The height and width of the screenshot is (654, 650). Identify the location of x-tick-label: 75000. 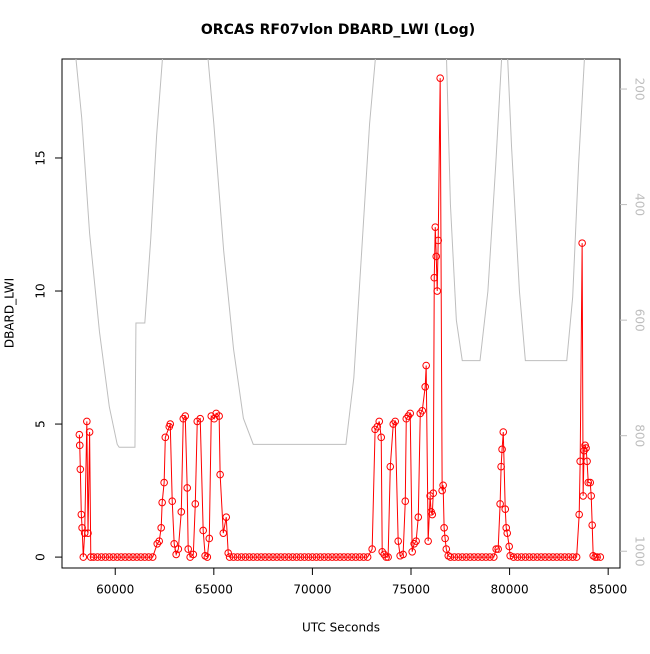
(411, 590).